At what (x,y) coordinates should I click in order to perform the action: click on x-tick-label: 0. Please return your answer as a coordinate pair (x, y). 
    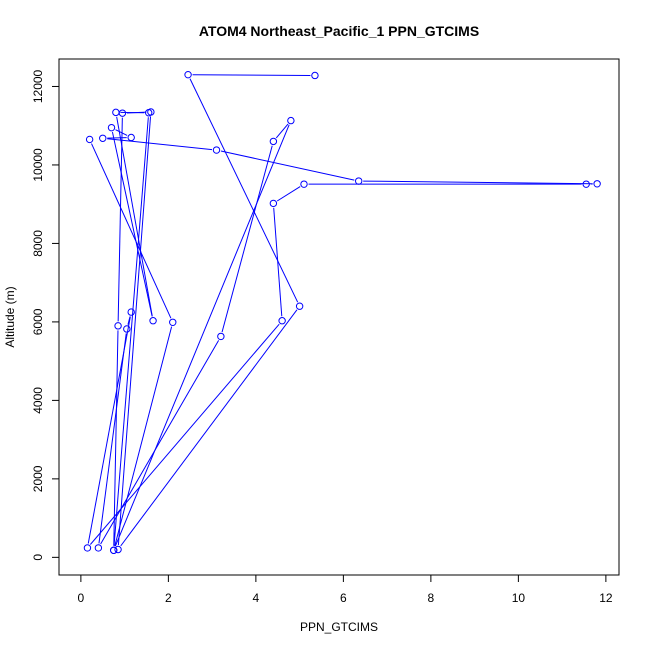
    Looking at the image, I should click on (81, 598).